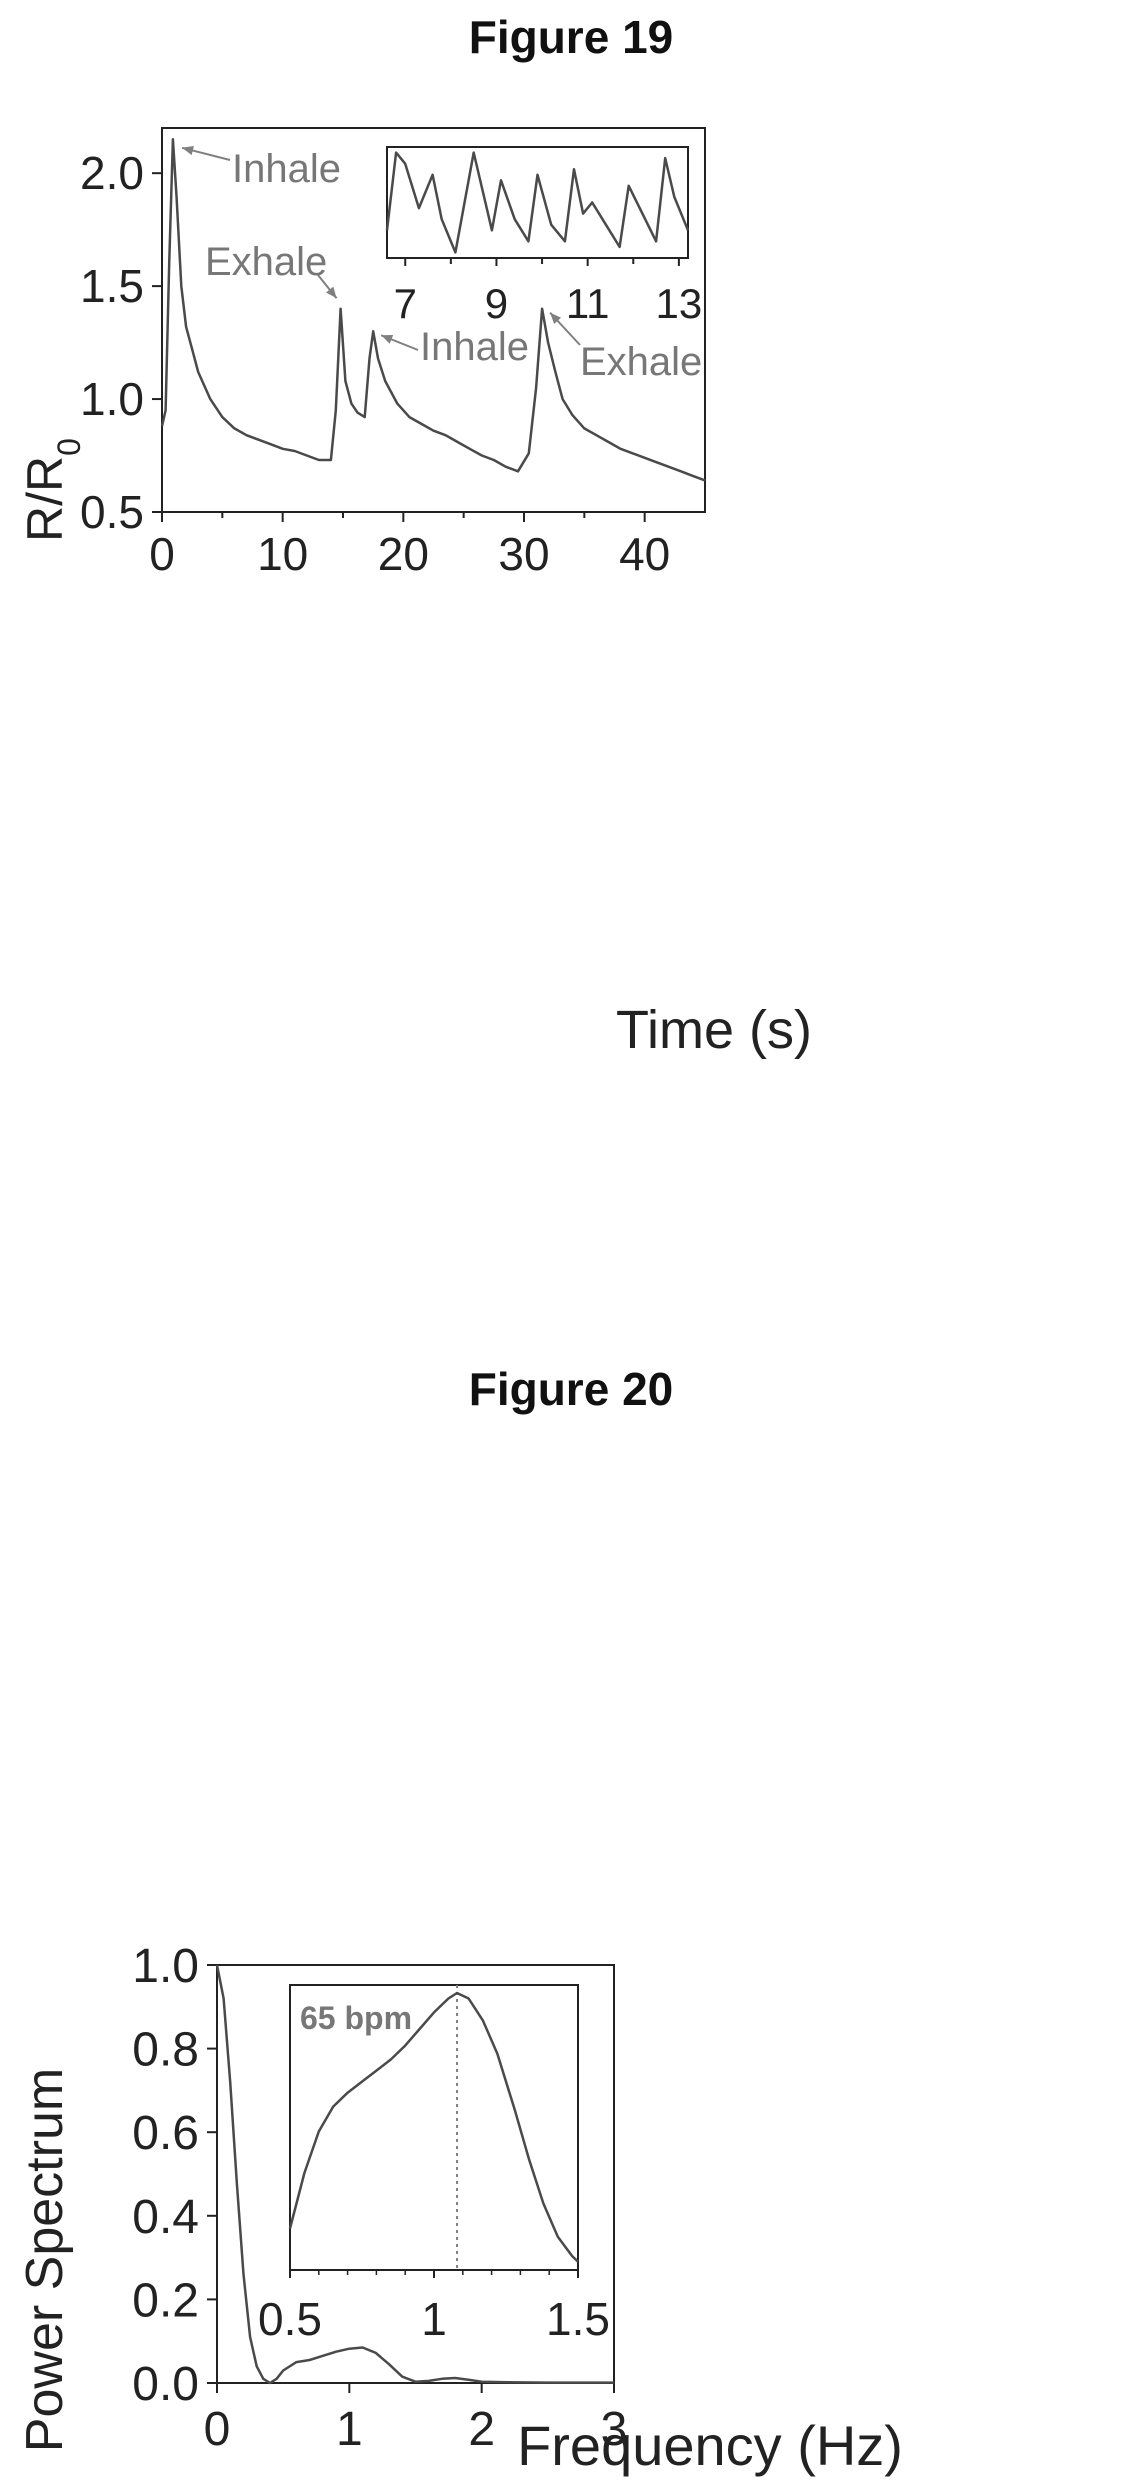  I want to click on x-tick-label: 3, so click(614, 2429).